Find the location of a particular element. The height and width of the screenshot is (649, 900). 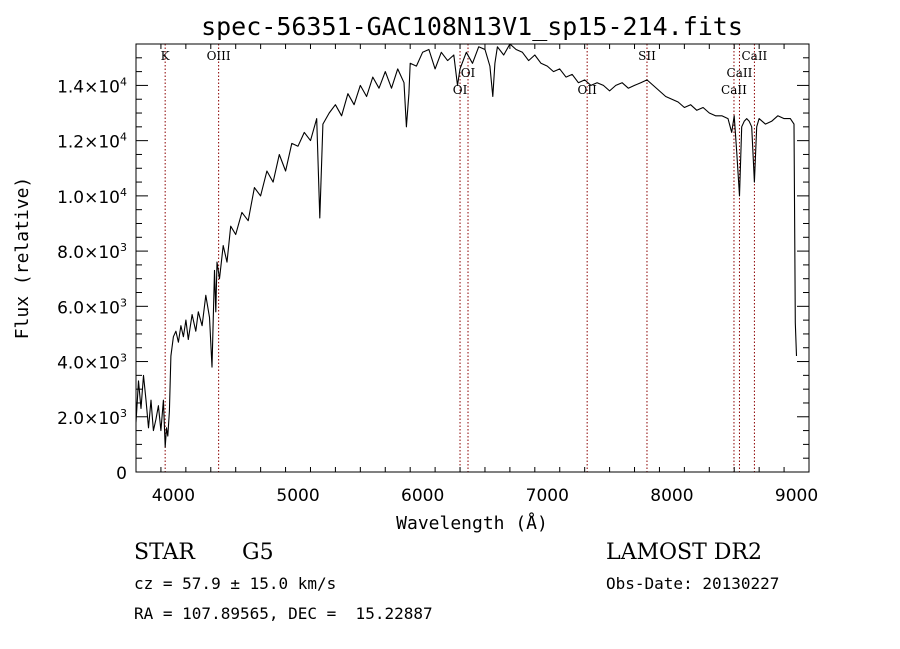

y-tick-label: 1.4×10⁴ is located at coordinates (92, 86).